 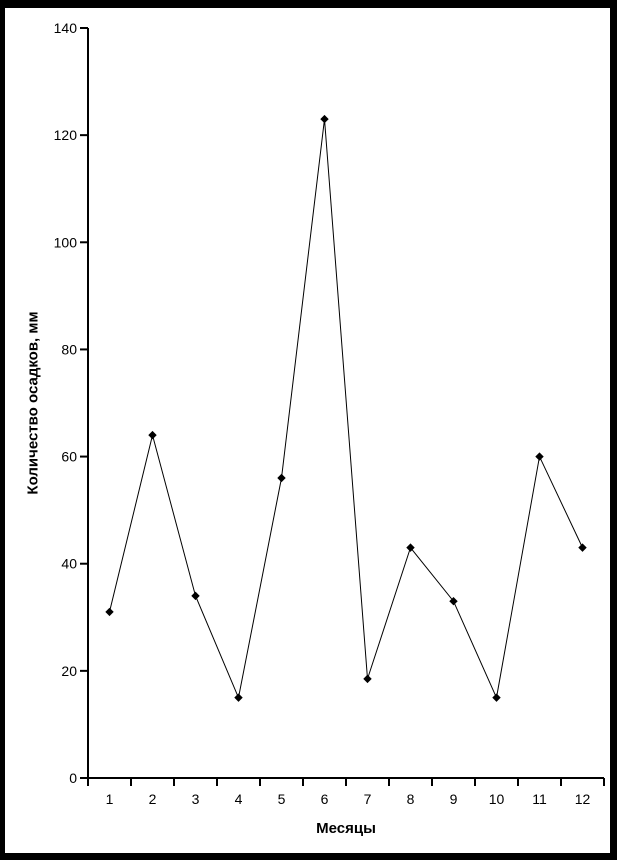 What do you see at coordinates (539, 799) in the screenshot?
I see `x-tick-label: 11` at bounding box center [539, 799].